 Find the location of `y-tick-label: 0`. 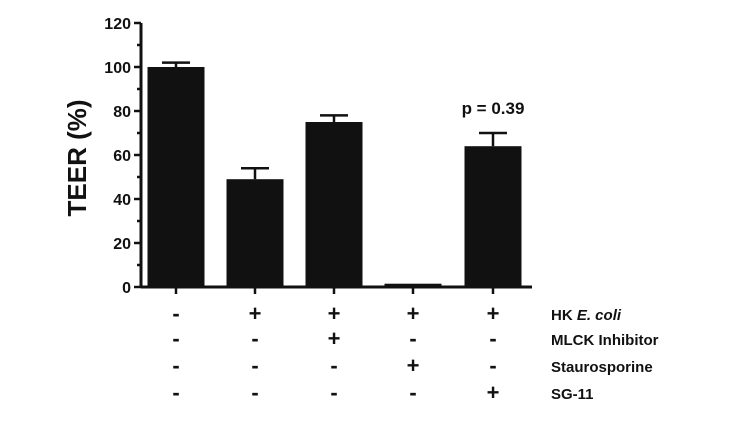

y-tick-label: 0 is located at coordinates (126, 288).